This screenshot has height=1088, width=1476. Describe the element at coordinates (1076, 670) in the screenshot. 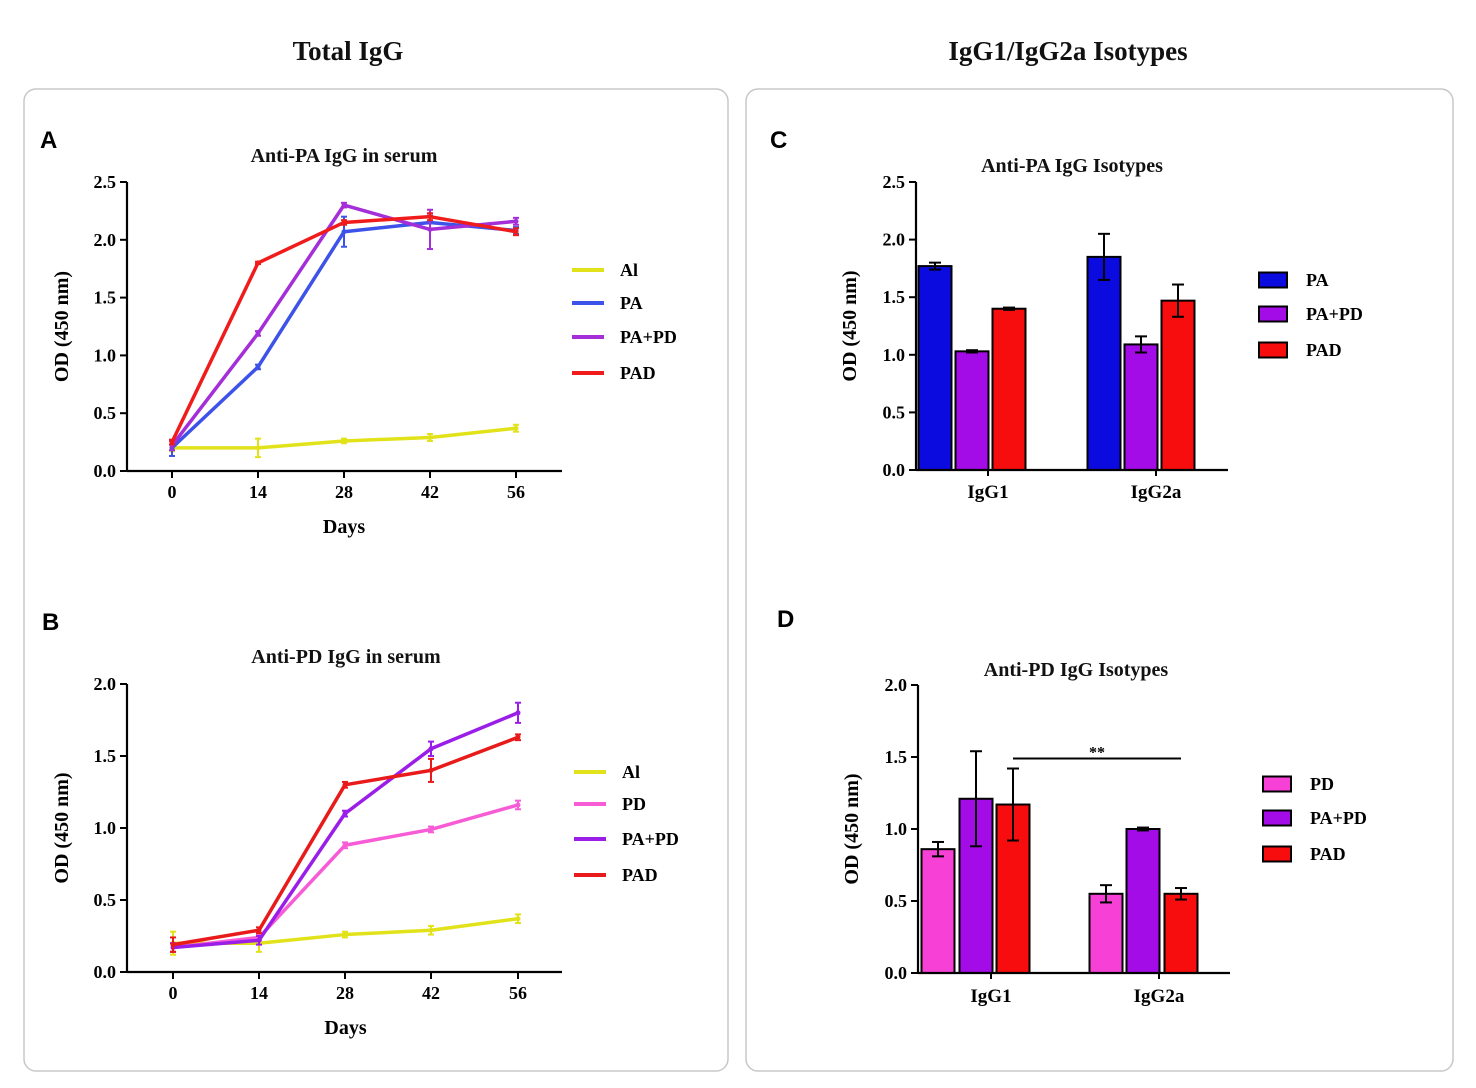

I see `chart-title: Anti-PD IgG Isotypes` at that location.